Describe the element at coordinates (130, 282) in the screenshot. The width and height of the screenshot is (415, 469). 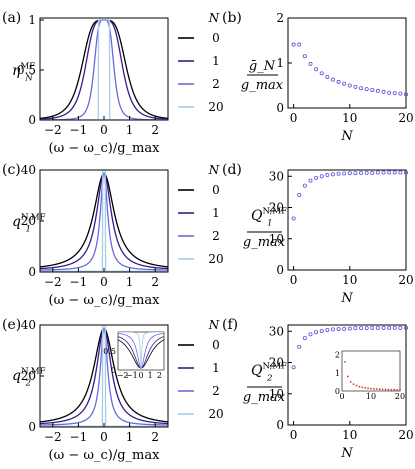
I see `x-tick-label: 1` at that location.